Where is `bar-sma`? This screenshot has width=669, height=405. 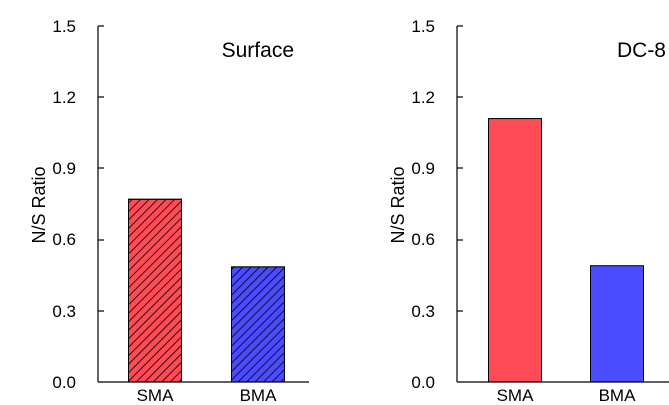 bar-sma is located at coordinates (515, 250).